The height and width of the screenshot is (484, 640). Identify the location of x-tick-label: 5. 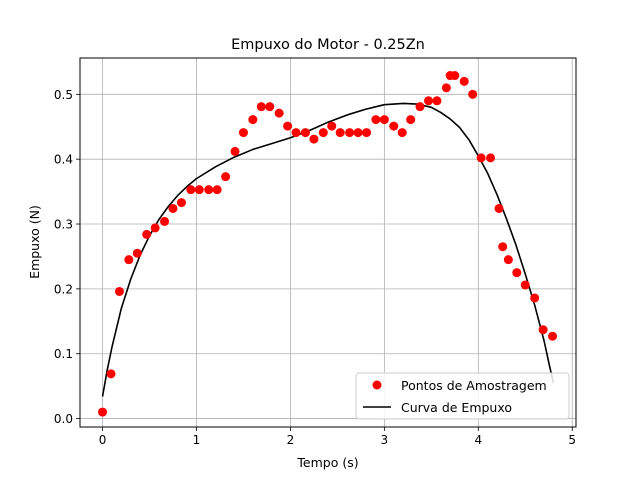
(572, 440).